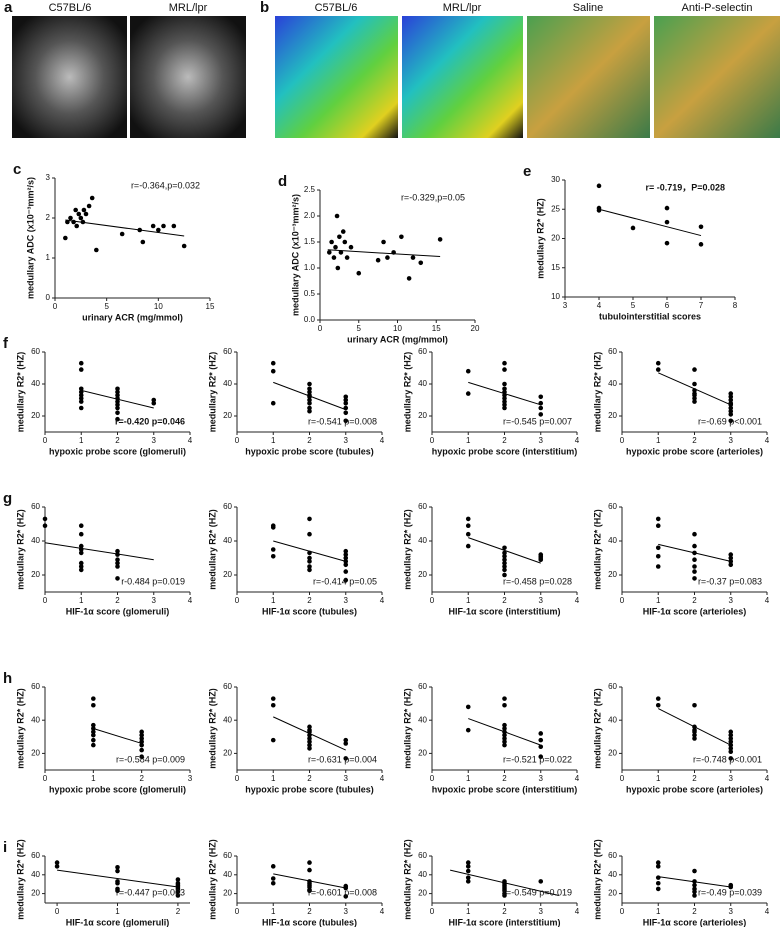 This screenshot has width=783, height=927. What do you see at coordinates (310, 215) in the screenshot?
I see `y-tick-label: 2.0` at bounding box center [310, 215].